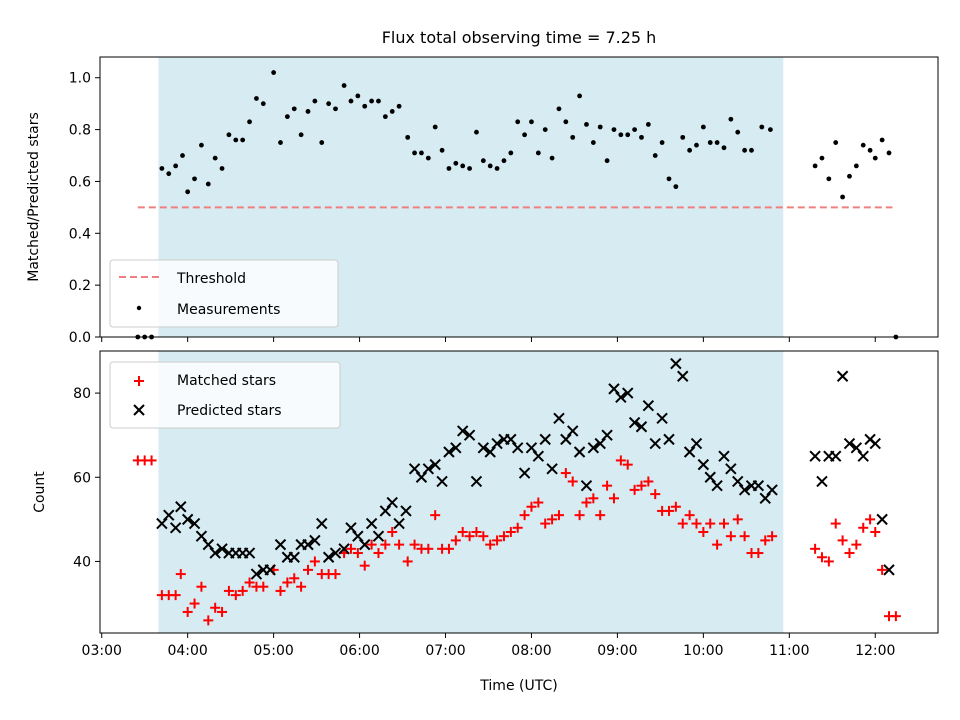  I want to click on x-tick-label: 11:00, so click(789, 651).